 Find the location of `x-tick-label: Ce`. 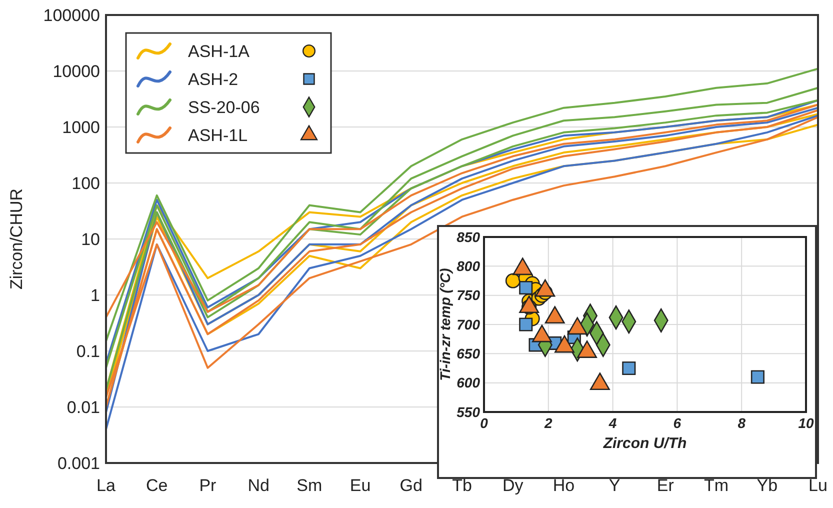

x-tick-label: Ce is located at coordinates (157, 485).